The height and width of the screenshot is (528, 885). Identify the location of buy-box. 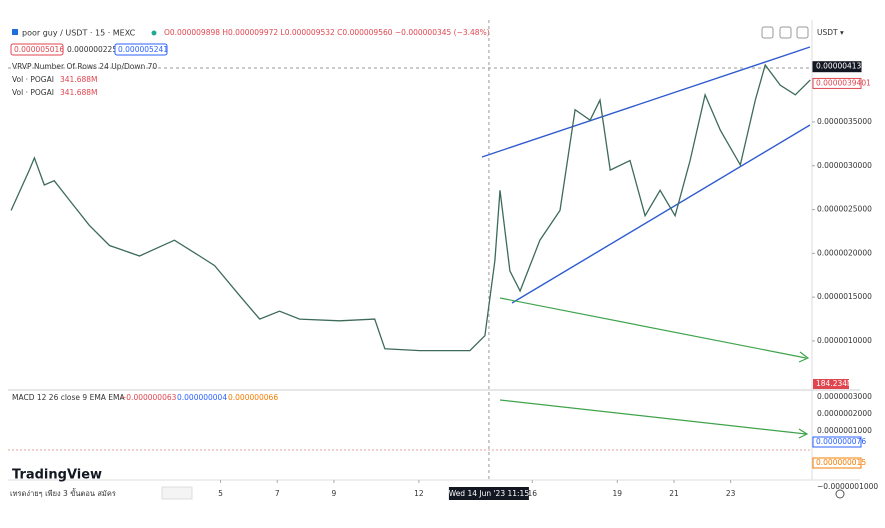
(141, 49).